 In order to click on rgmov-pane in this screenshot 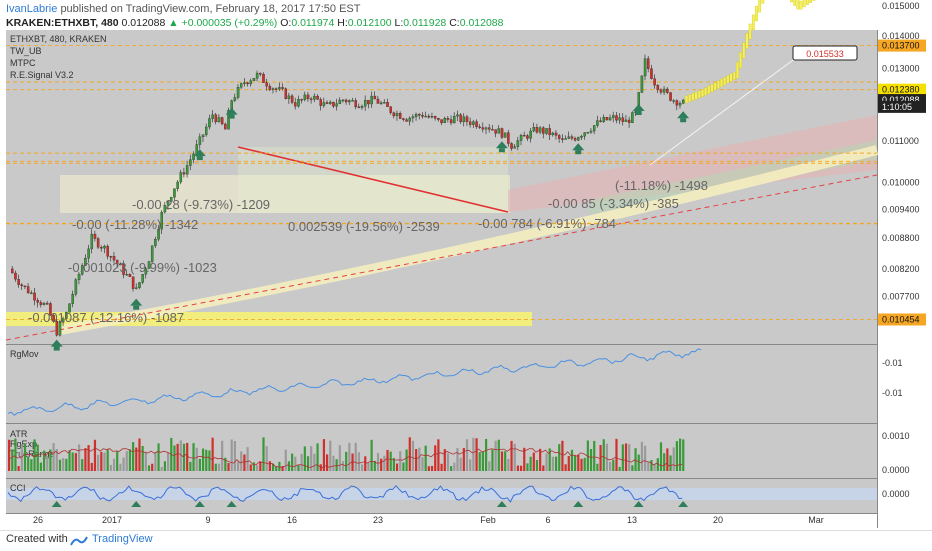, I will do `click(441, 384)`.